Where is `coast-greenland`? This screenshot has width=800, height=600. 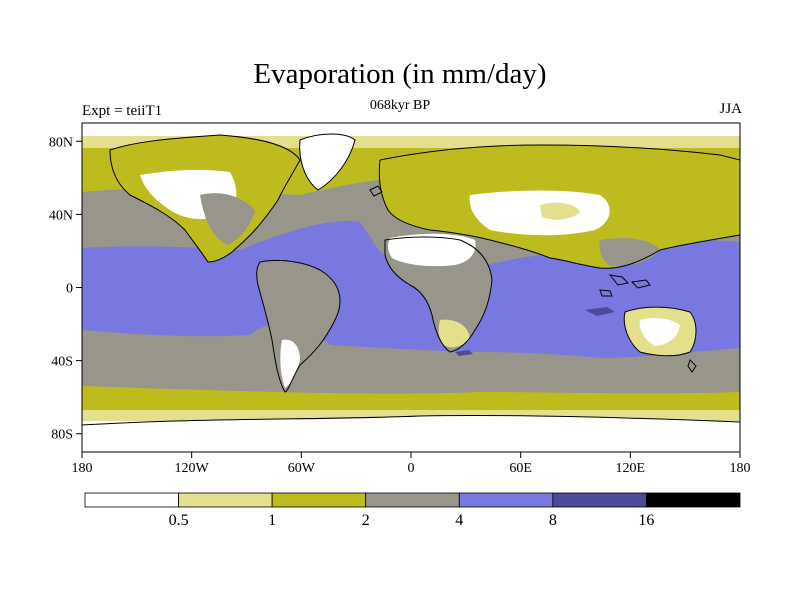
coast-greenland is located at coordinates (327, 162).